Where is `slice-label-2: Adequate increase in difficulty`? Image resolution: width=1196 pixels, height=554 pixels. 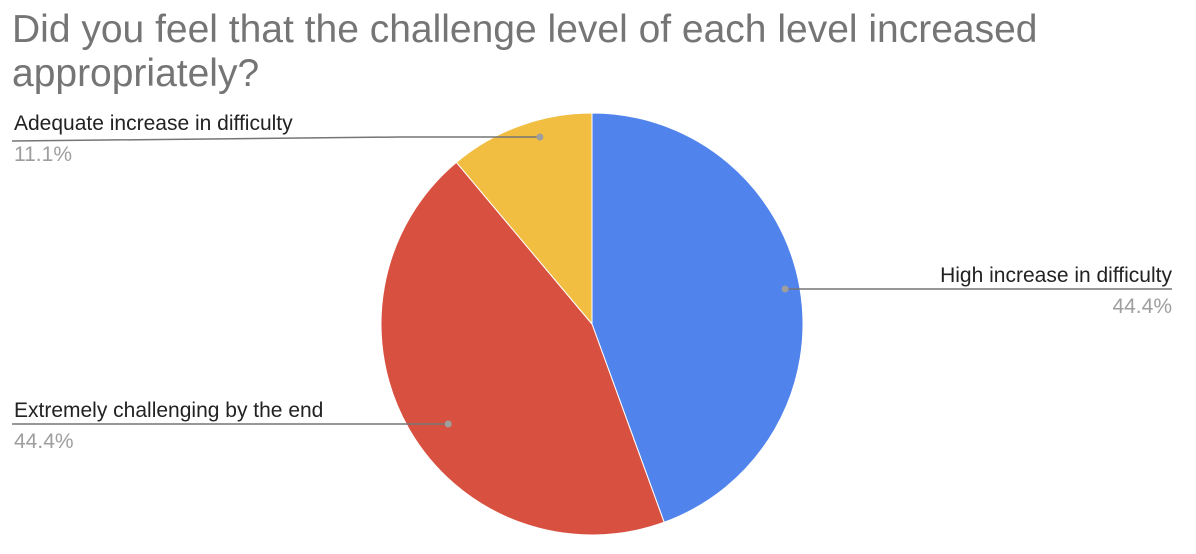 slice-label-2: Adequate increase in difficulty is located at coordinates (153, 123).